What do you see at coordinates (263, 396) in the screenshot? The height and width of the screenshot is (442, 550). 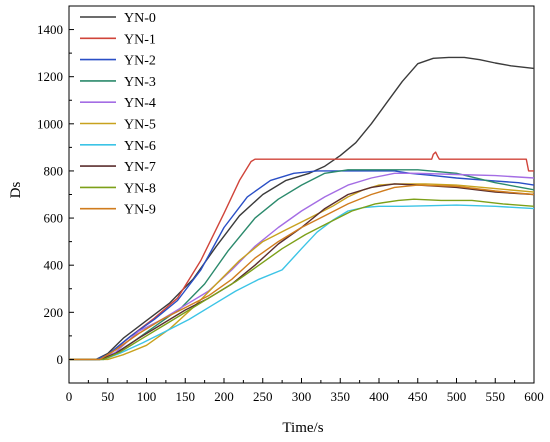 I see `x-tick-label: 250` at bounding box center [263, 396].